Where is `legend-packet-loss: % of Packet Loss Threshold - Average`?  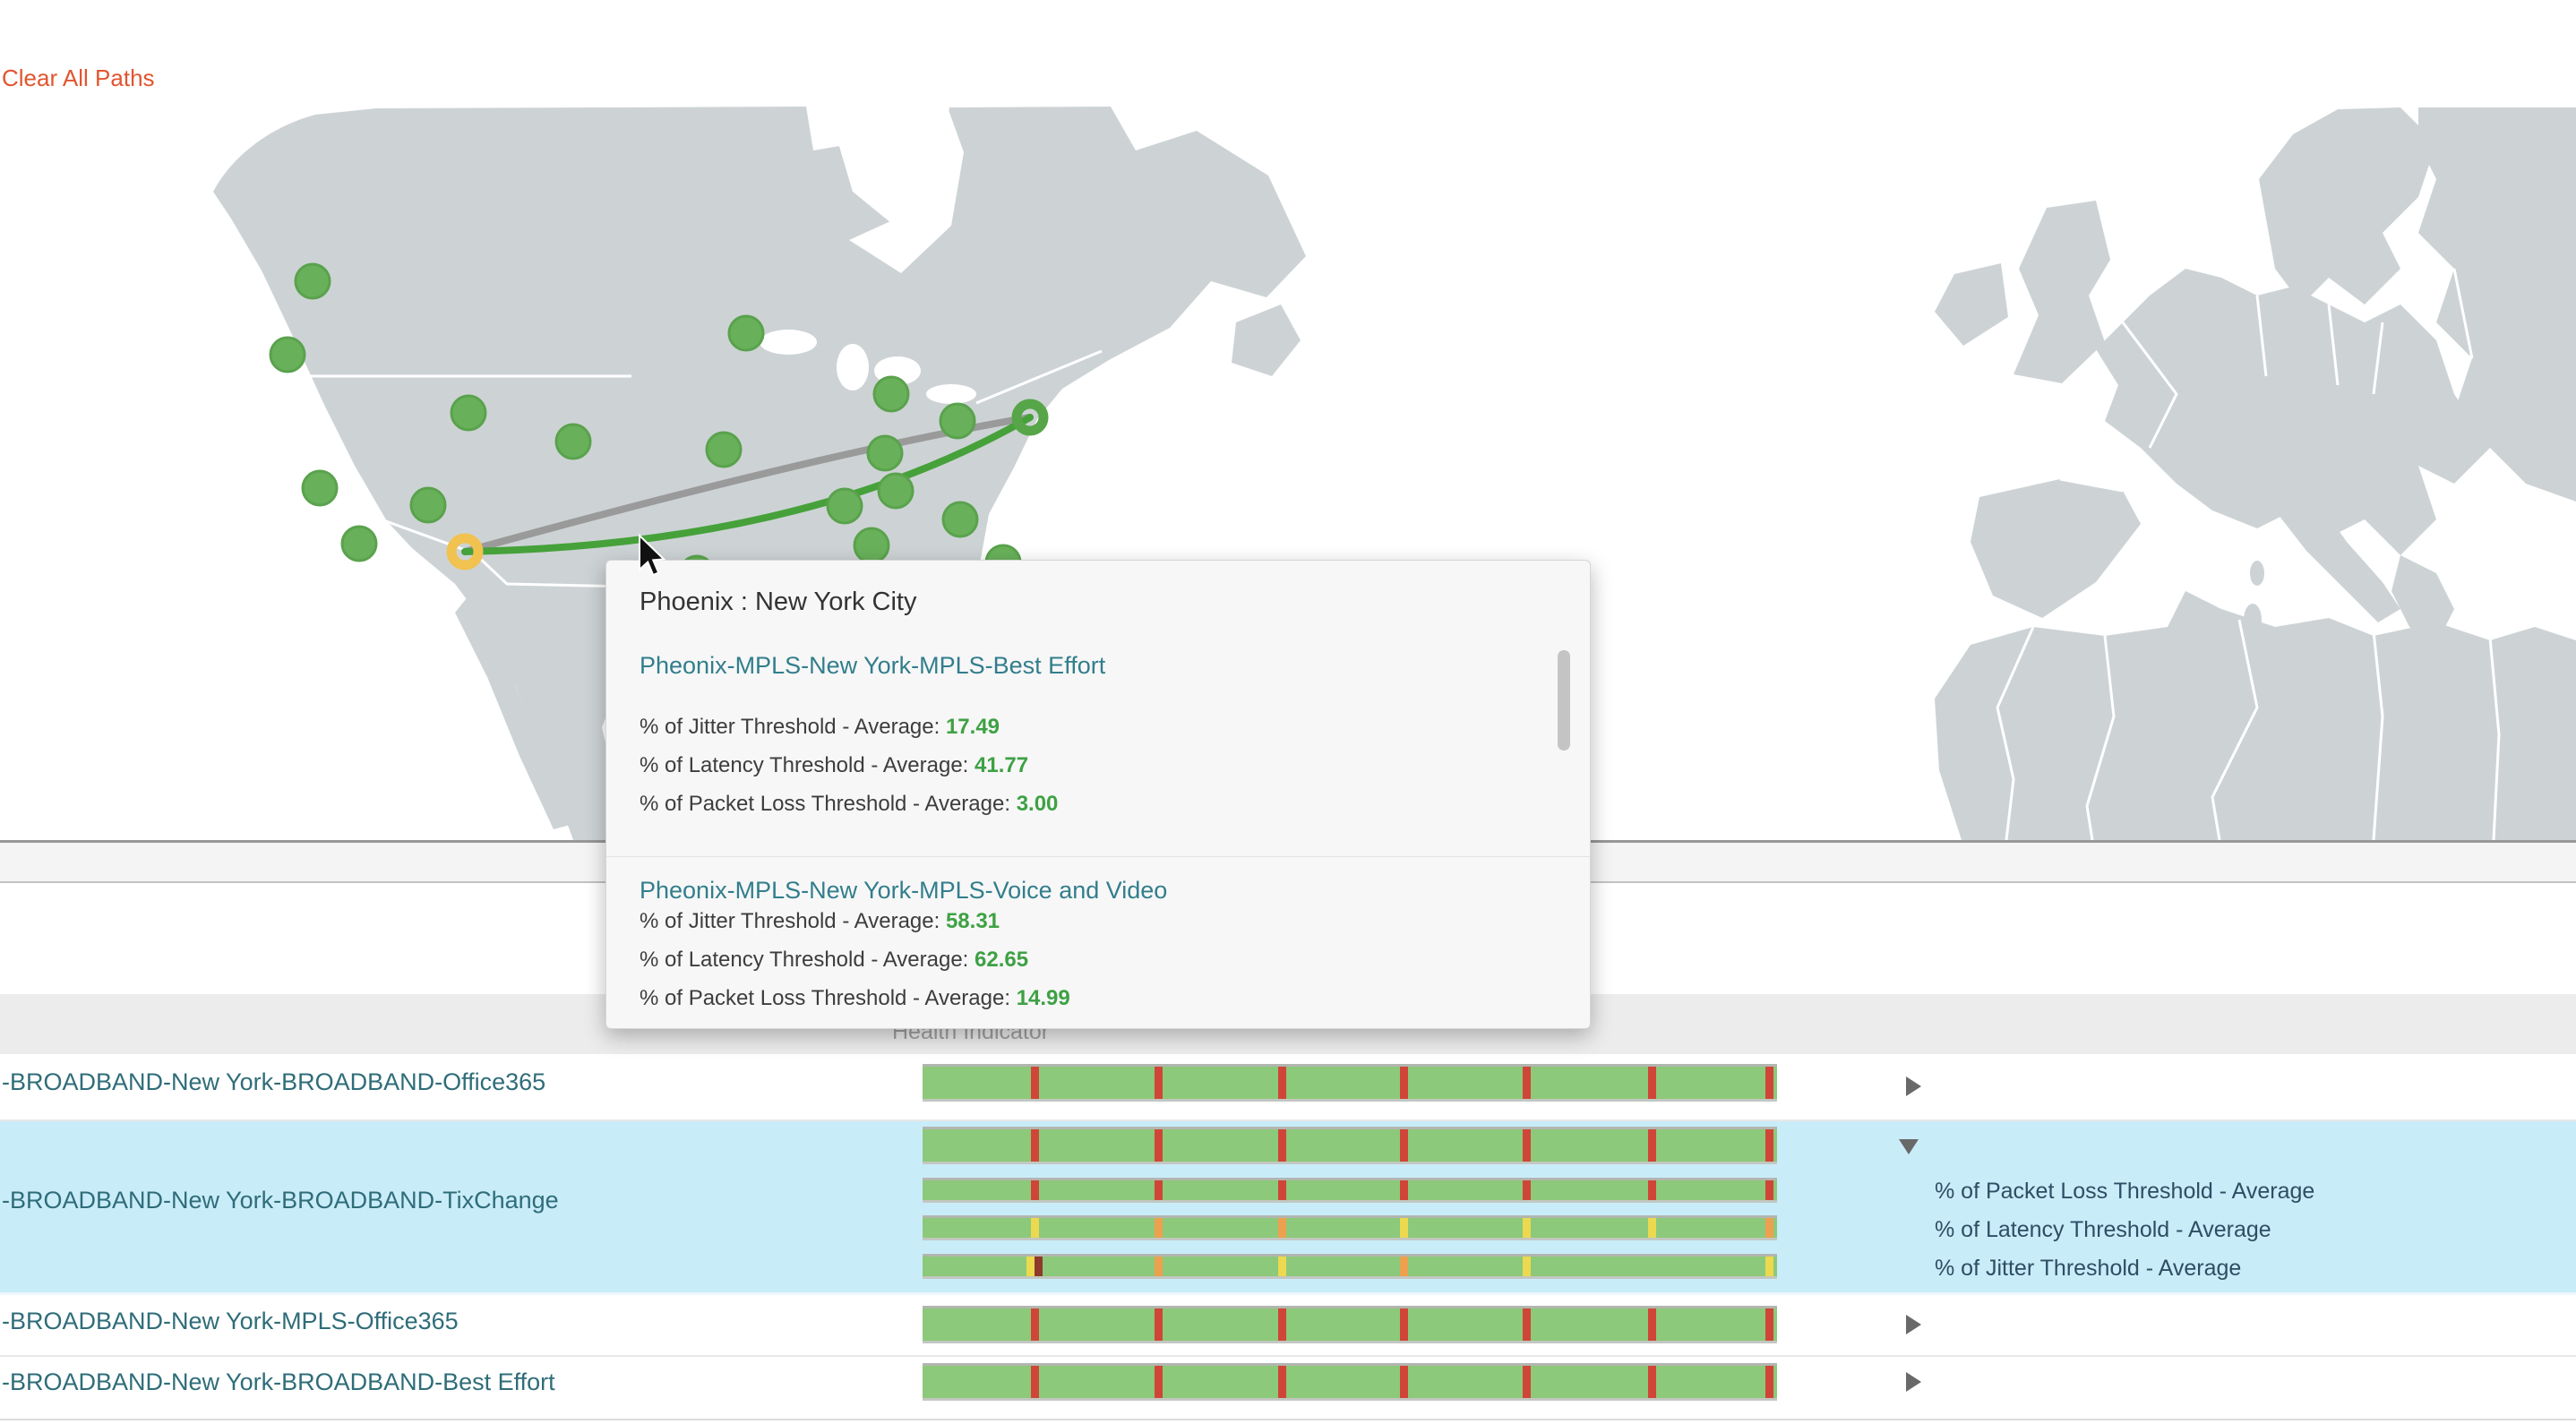 legend-packet-loss: % of Packet Loss Threshold - Average is located at coordinates (2125, 1191).